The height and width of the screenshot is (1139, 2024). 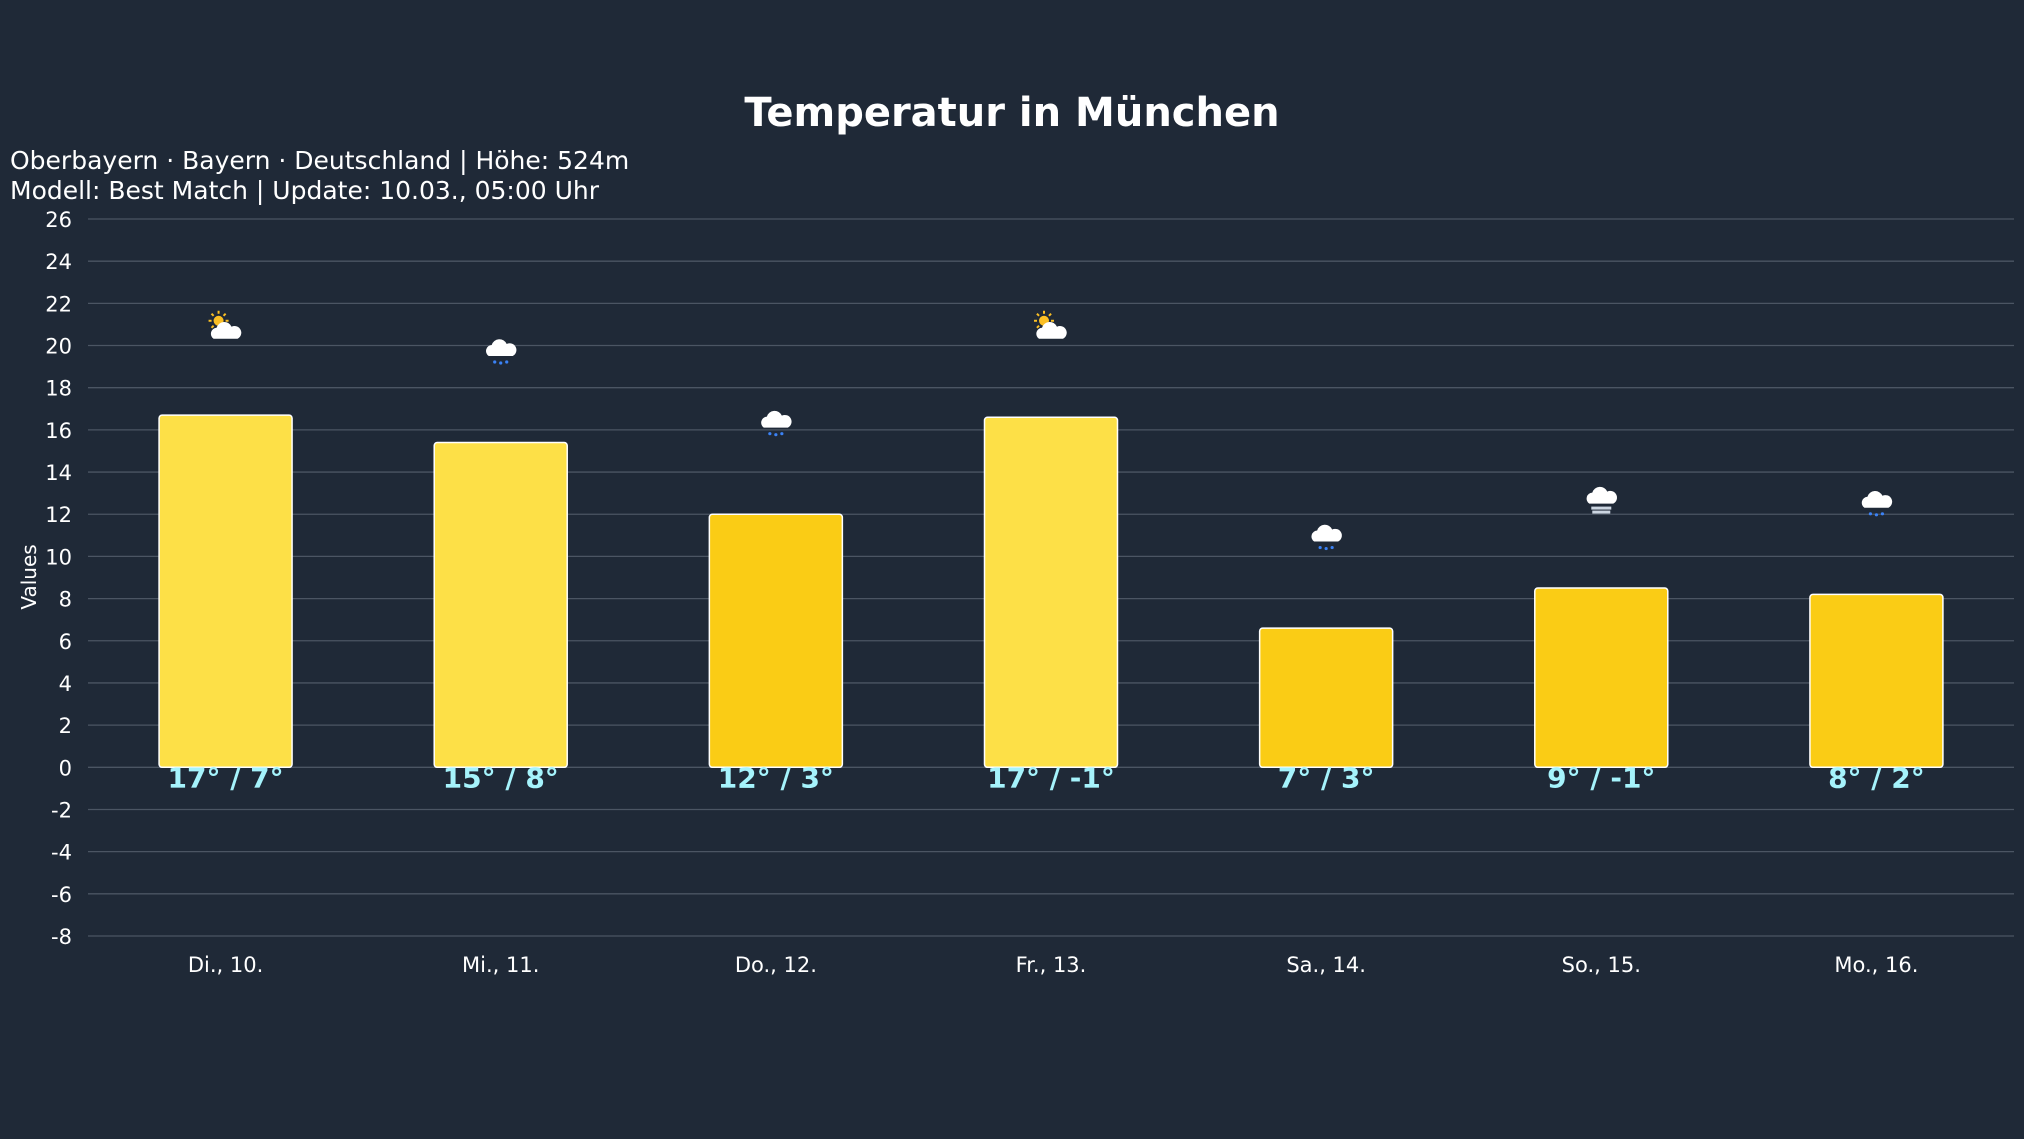 What do you see at coordinates (61, 810) in the screenshot?
I see `y-tick-label: -2` at bounding box center [61, 810].